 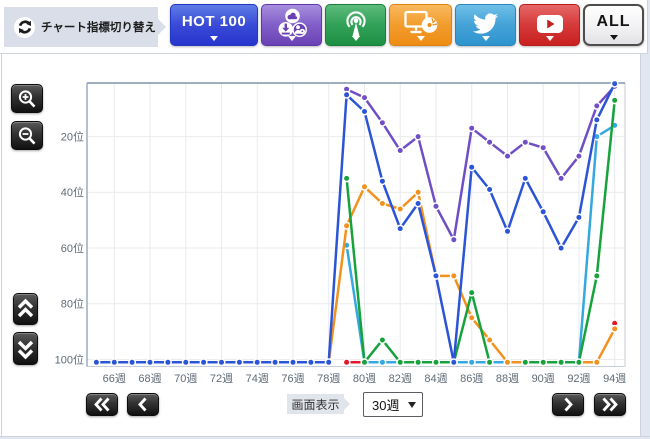 I want to click on y-axis-label: 40位, so click(x=72, y=192).